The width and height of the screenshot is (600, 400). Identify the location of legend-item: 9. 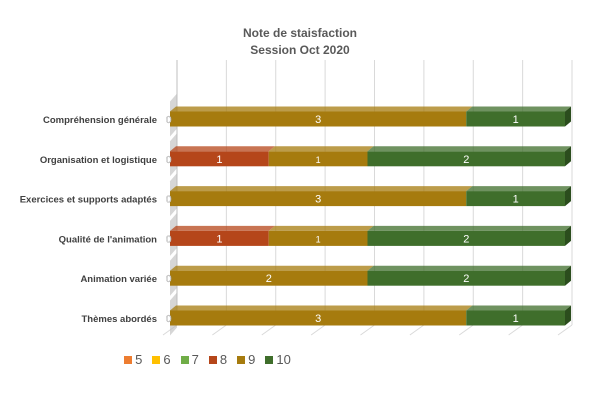
(246, 359).